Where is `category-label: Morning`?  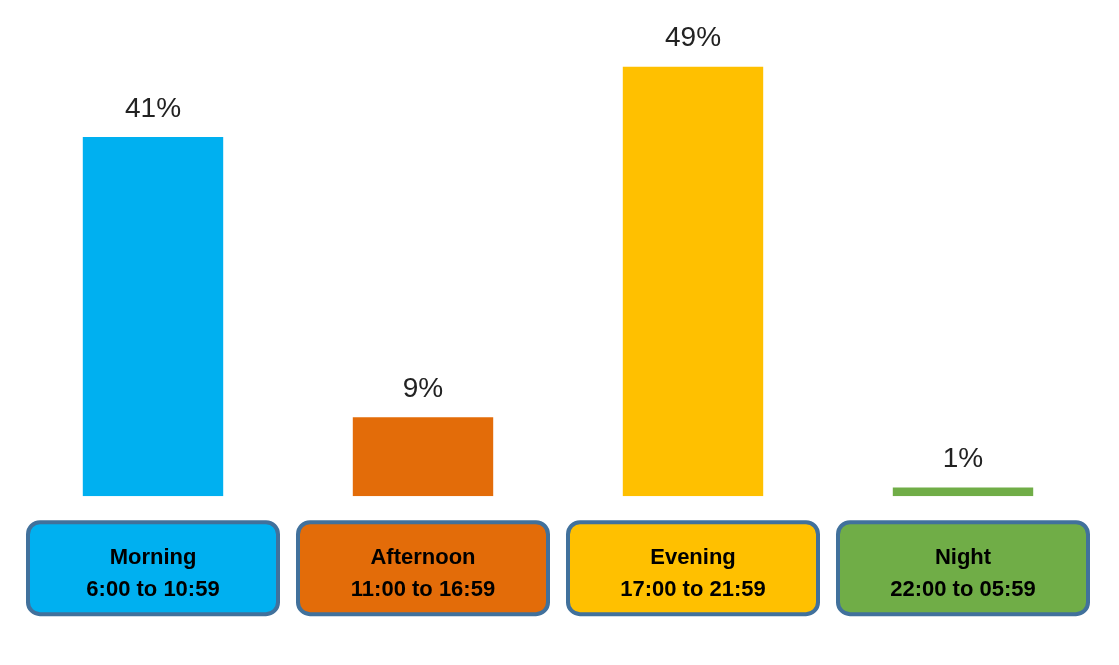
category-label: Morning is located at coordinates (153, 557).